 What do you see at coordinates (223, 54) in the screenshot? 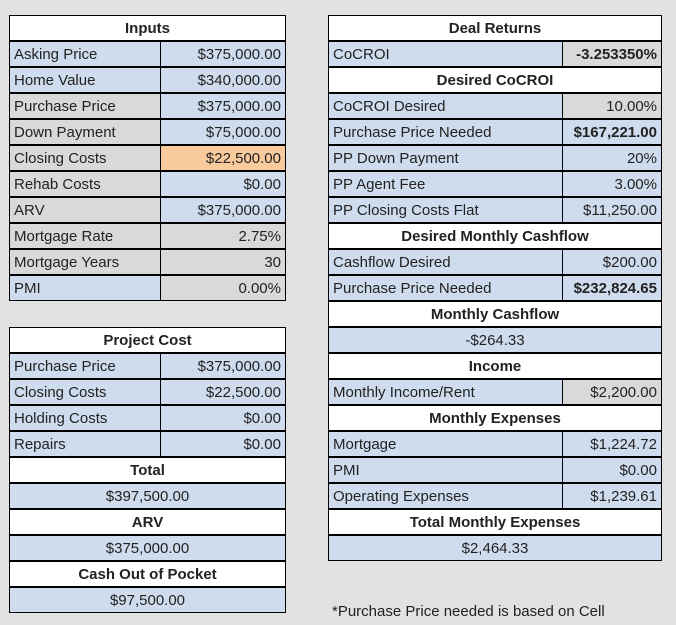
I see `cell-asking-price-value: $375,000.00` at bounding box center [223, 54].